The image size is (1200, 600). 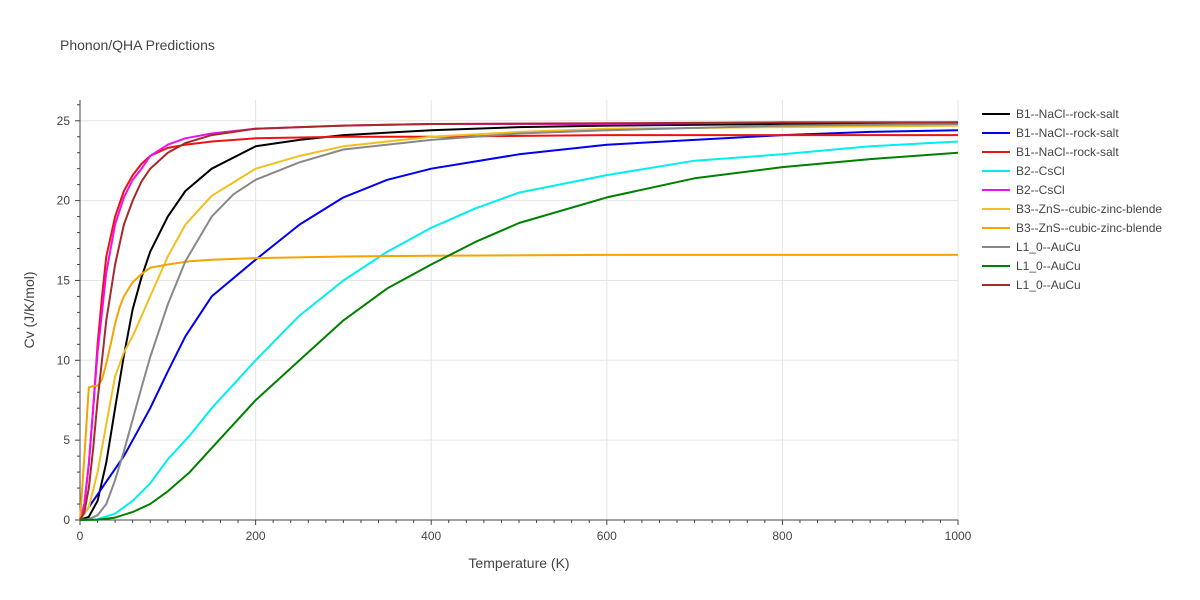 I want to click on y-tick-label: 20, so click(x=64, y=201).